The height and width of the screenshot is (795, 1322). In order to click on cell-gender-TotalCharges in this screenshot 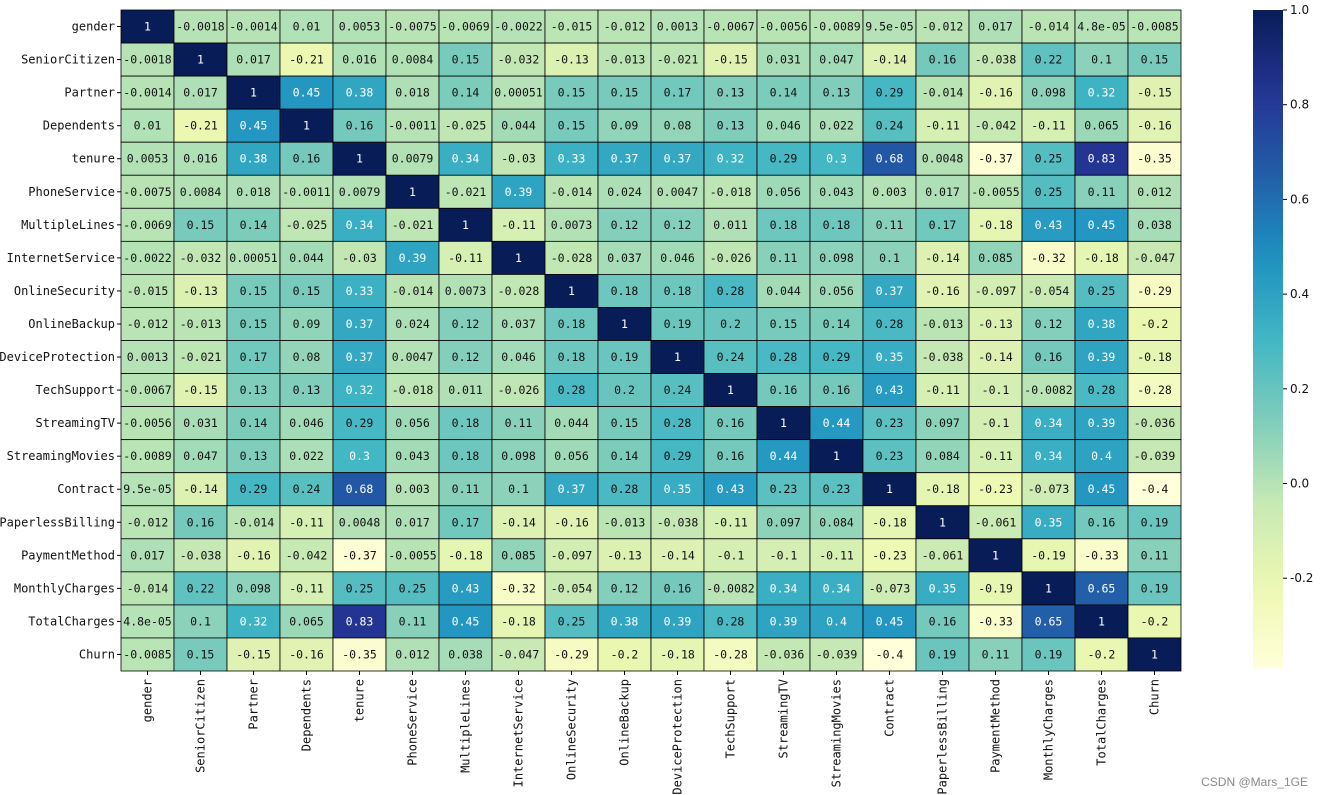, I will do `click(1101, 26)`.